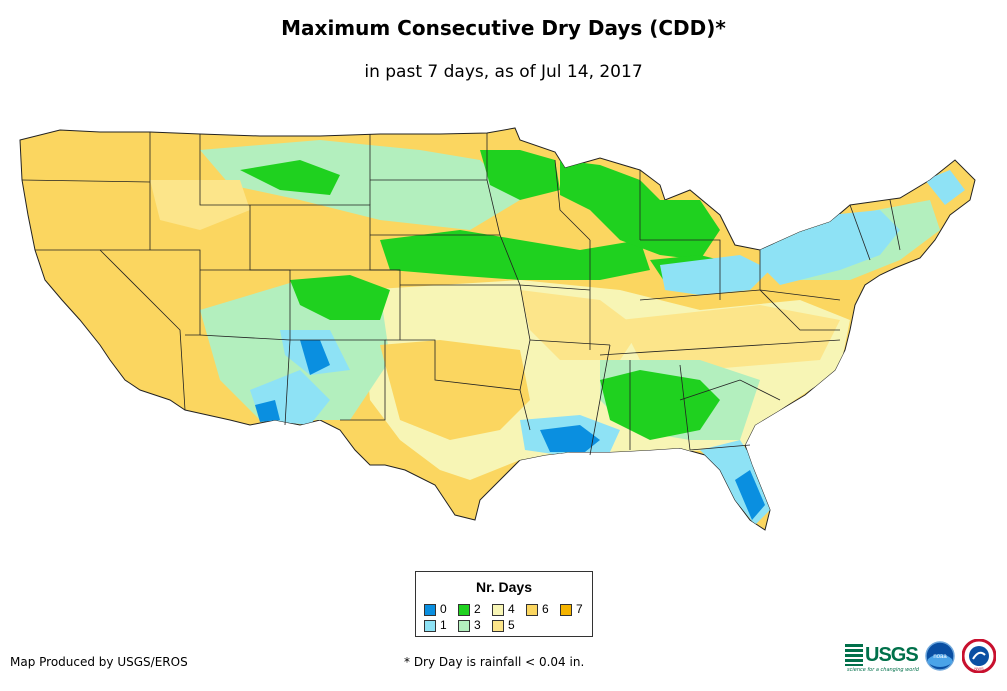  I want to click on footnote-text: * Dry Day is rainfall < 0.04 in., so click(494, 662).